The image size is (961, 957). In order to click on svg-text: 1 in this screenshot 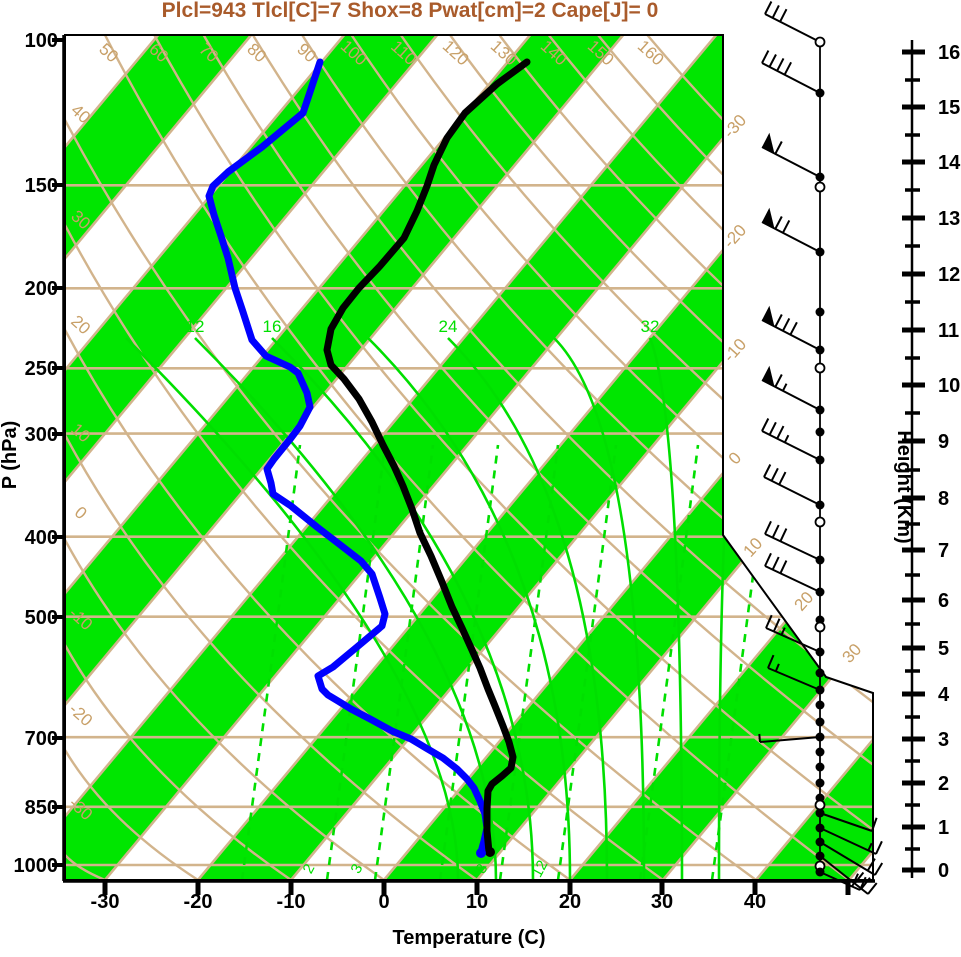, I will do `click(943, 828)`.